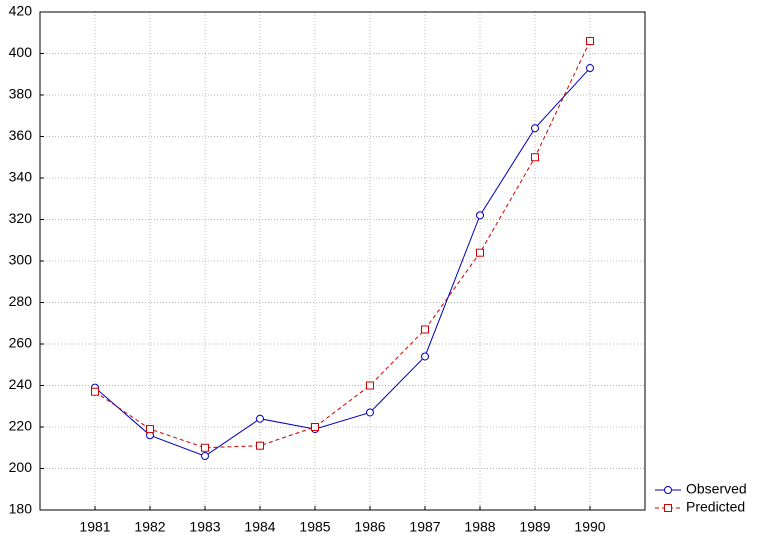 Image resolution: width=758 pixels, height=537 pixels. Describe the element at coordinates (479, 527) in the screenshot. I see `x-tick-label: 1988` at that location.